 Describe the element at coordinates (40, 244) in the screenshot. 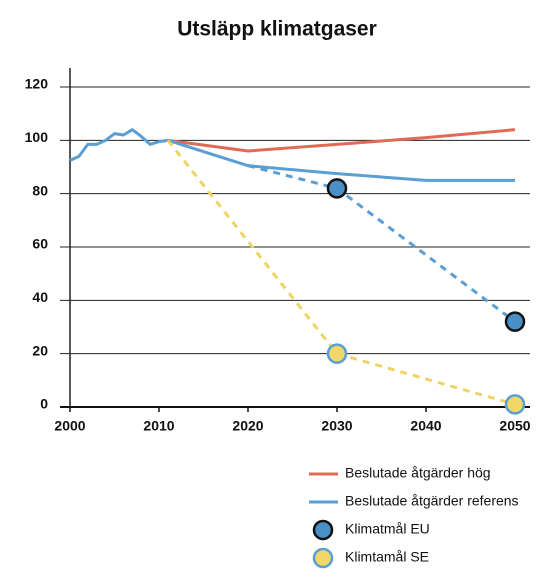

I see `y-tick-label: 60` at that location.